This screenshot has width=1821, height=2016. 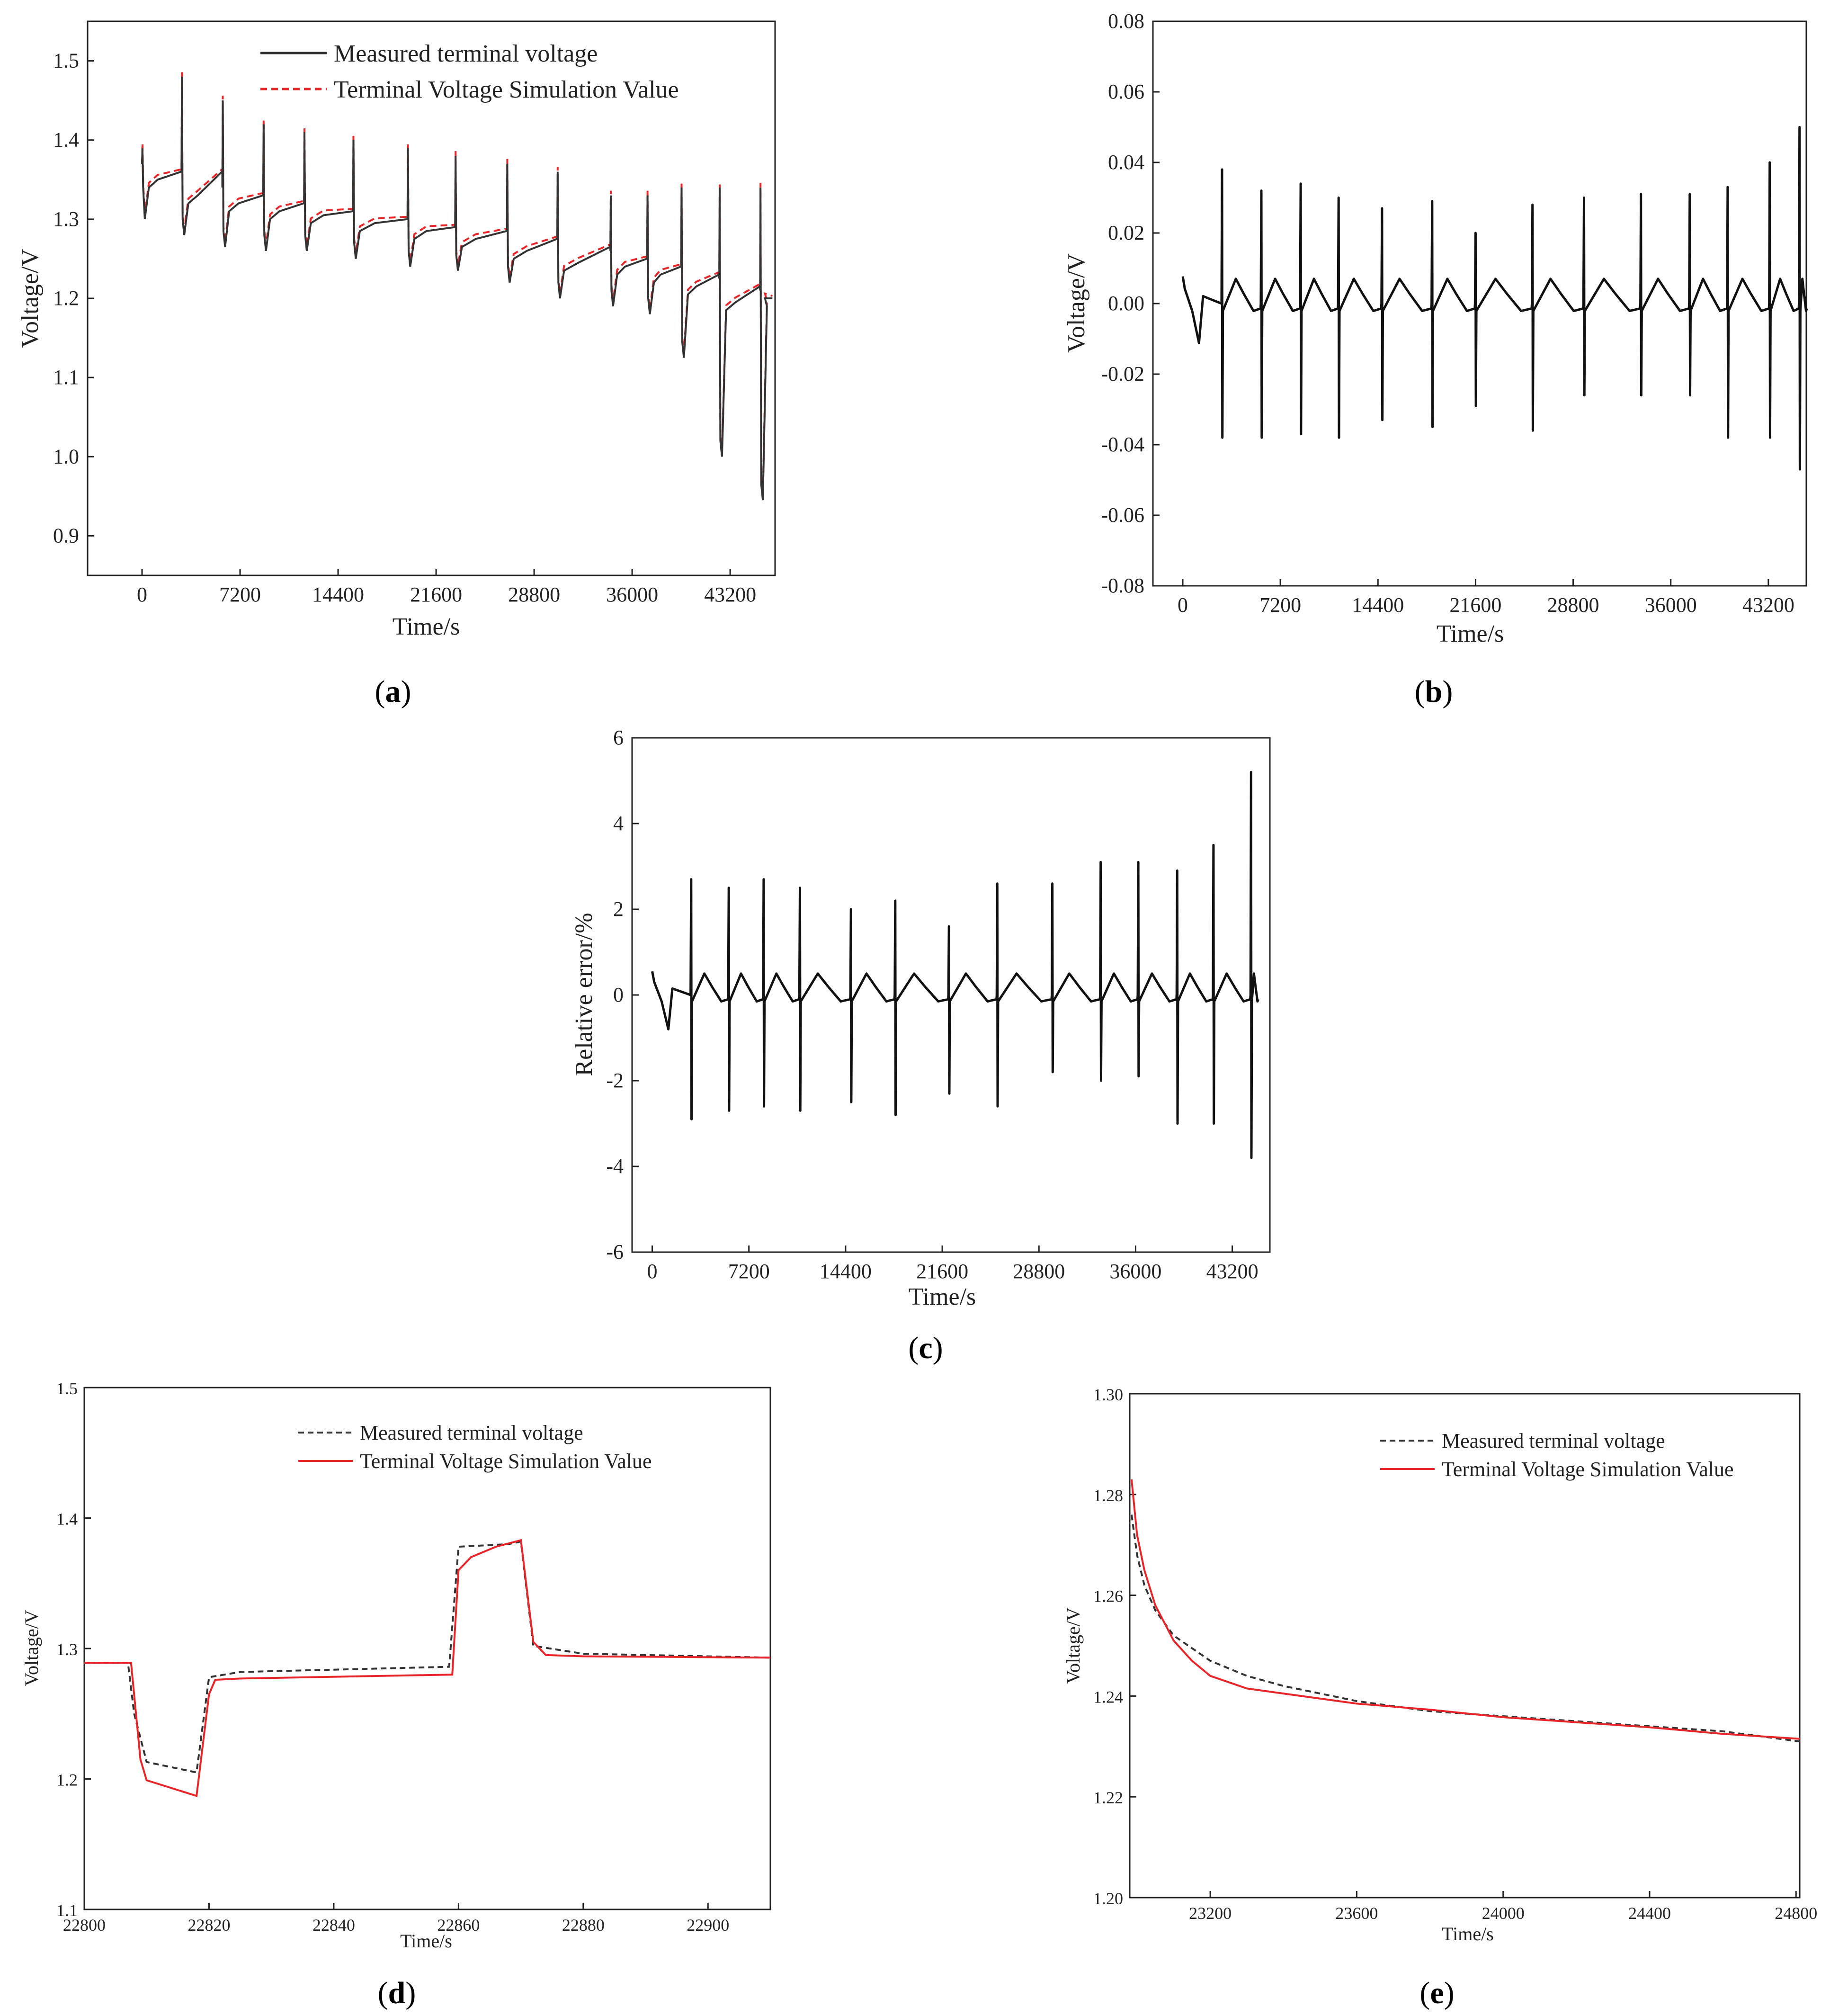 I want to click on panel-d-ytick-label: 1.2, so click(x=67, y=1780).